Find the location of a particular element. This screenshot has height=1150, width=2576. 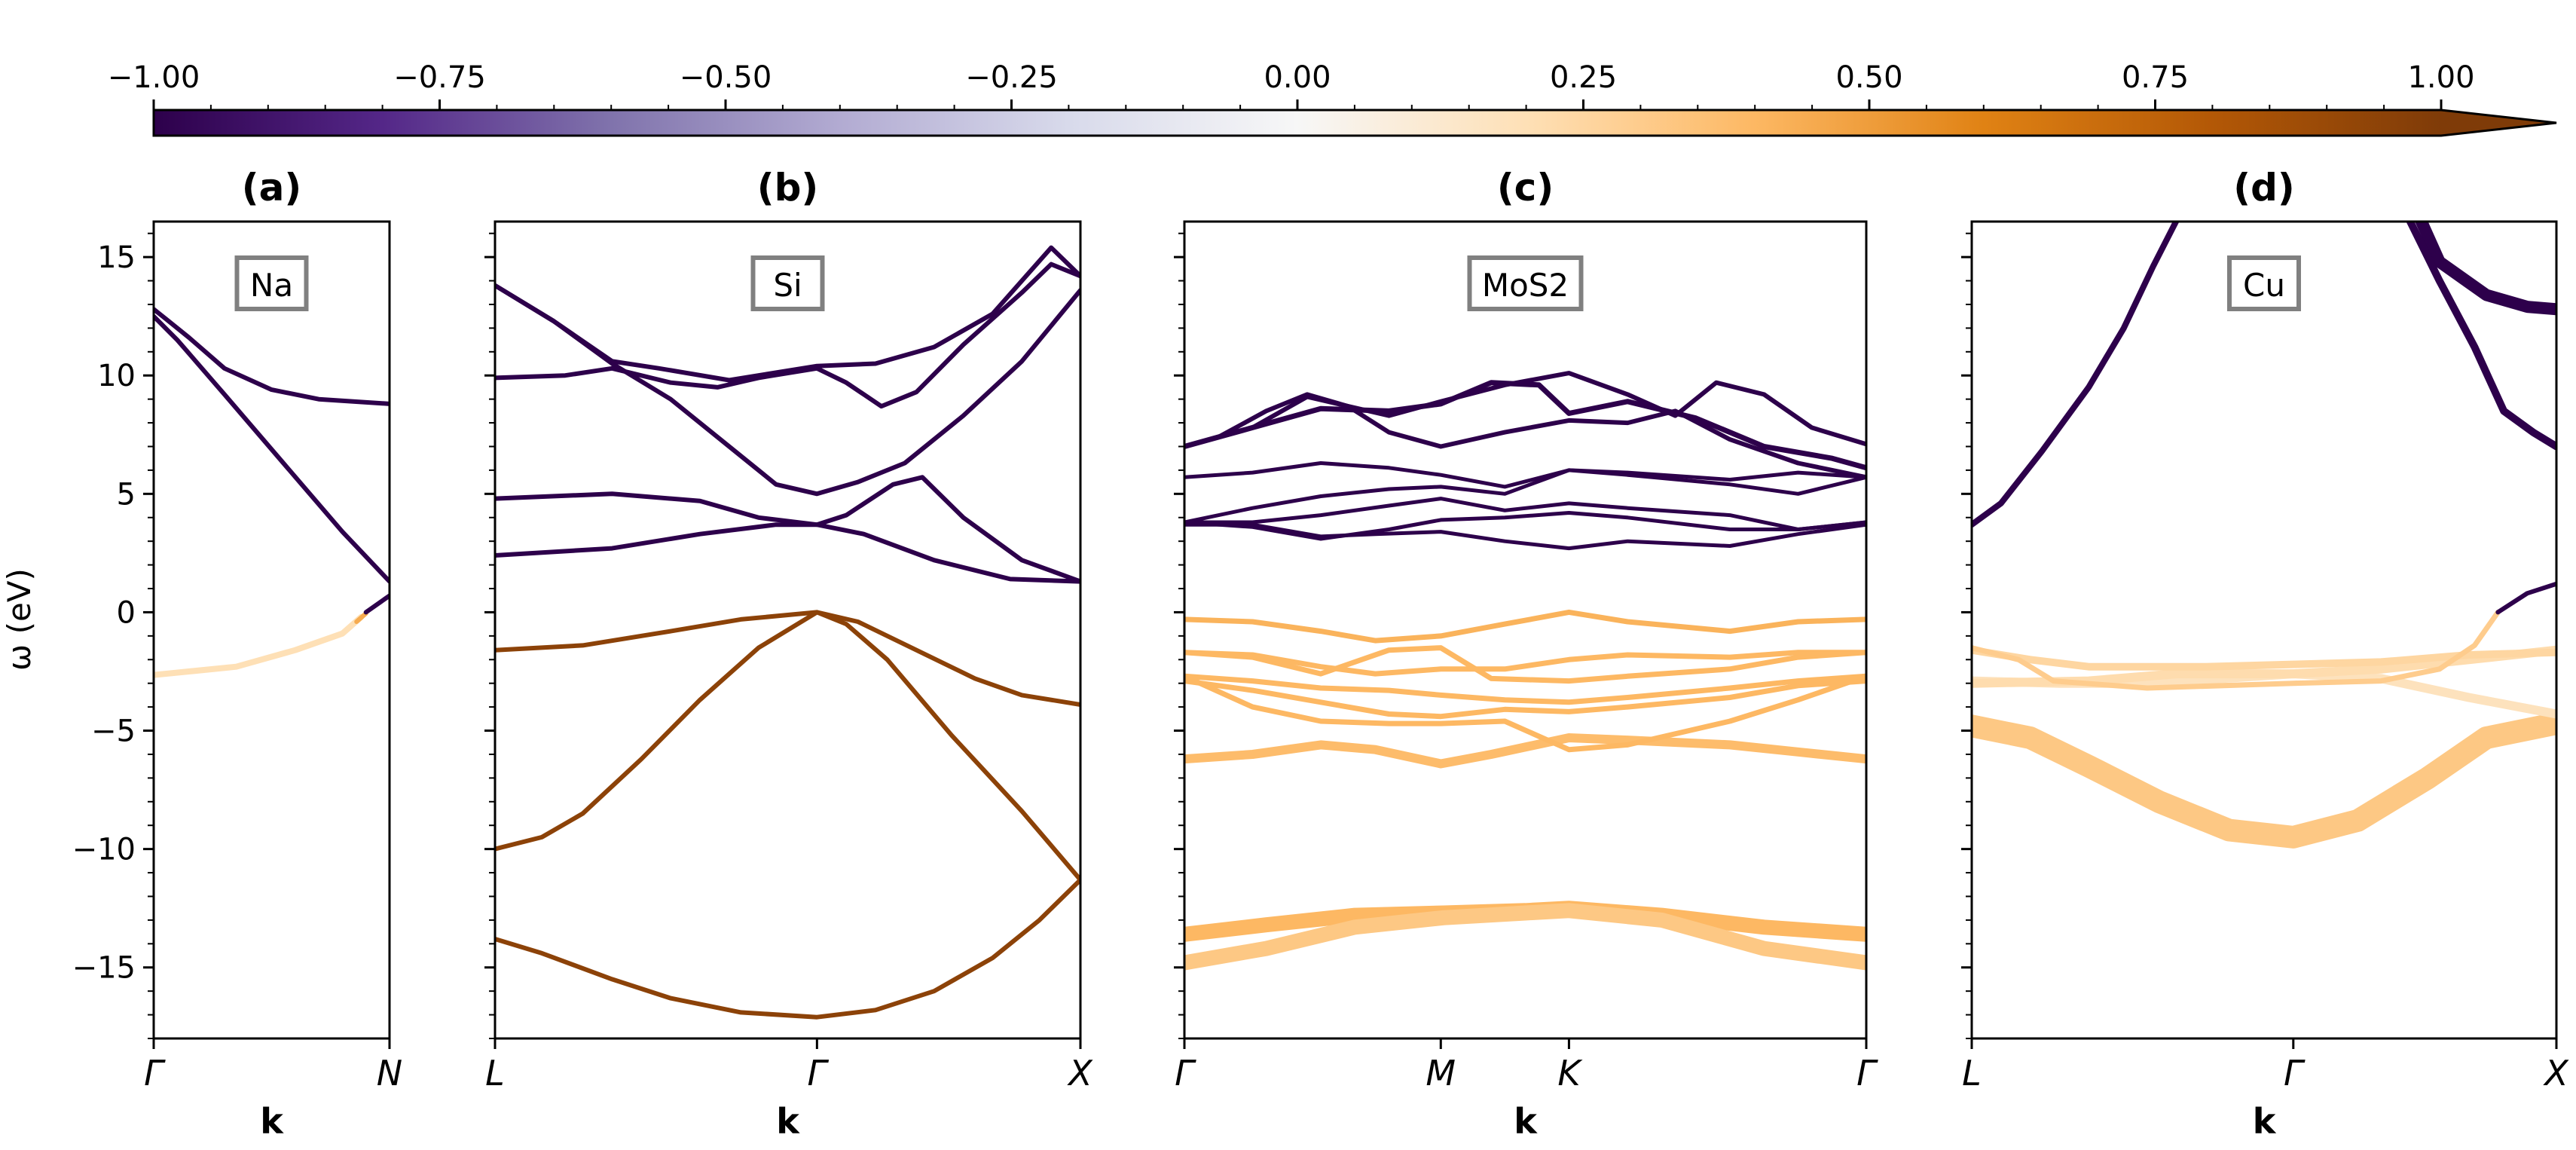

kpoint-label: L is located at coordinates (495, 1073).